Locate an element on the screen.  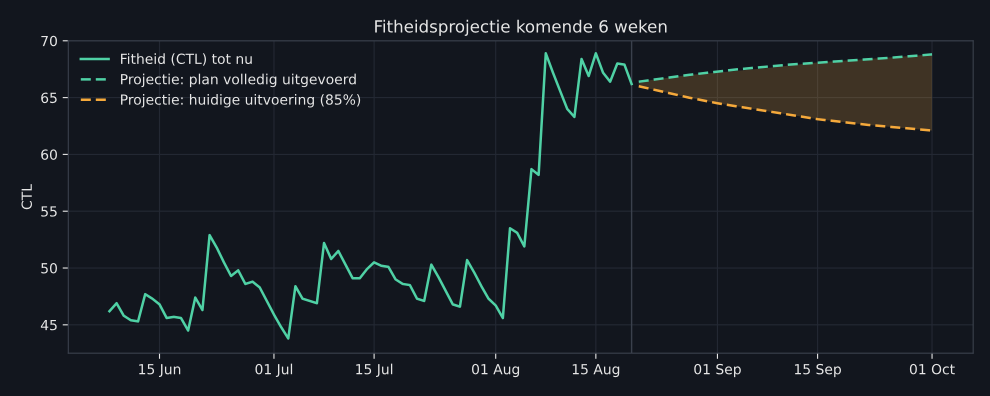
y-tick-label: 70 is located at coordinates (49, 41).